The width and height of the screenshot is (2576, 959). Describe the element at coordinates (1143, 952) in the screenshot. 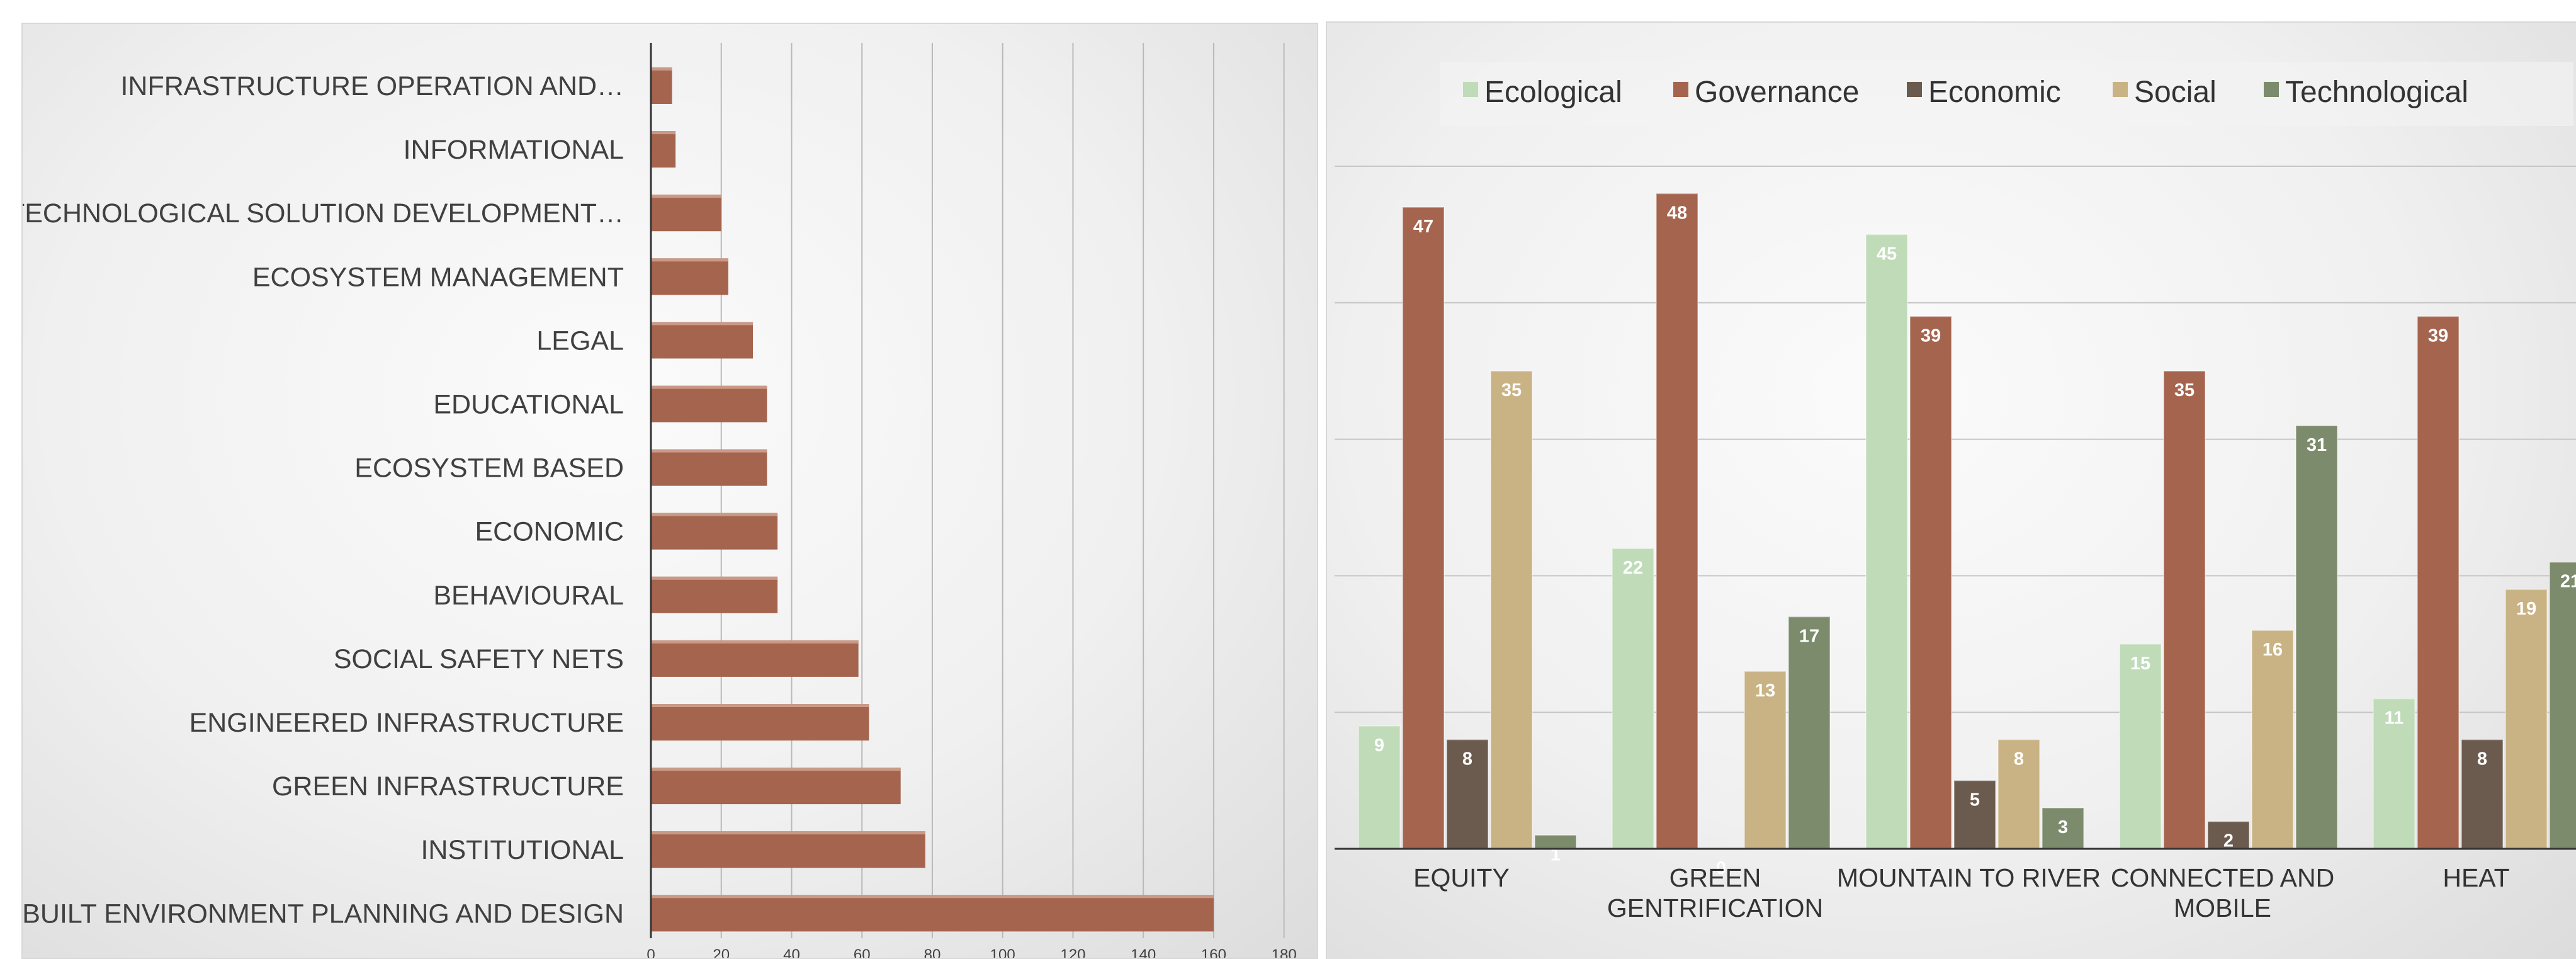

I see `x-tick-label: 140` at that location.